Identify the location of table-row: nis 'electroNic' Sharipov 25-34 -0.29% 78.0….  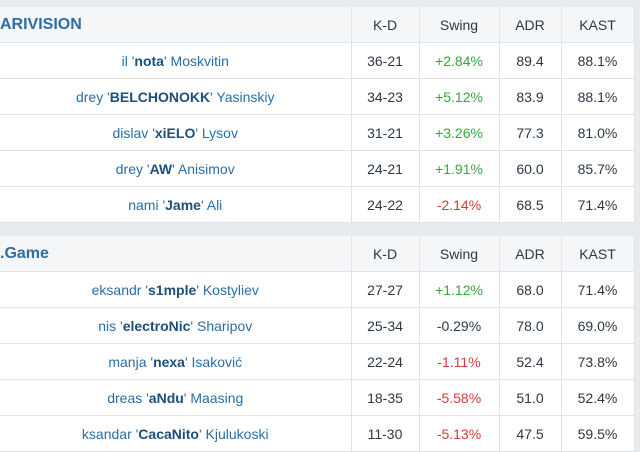
(317, 325).